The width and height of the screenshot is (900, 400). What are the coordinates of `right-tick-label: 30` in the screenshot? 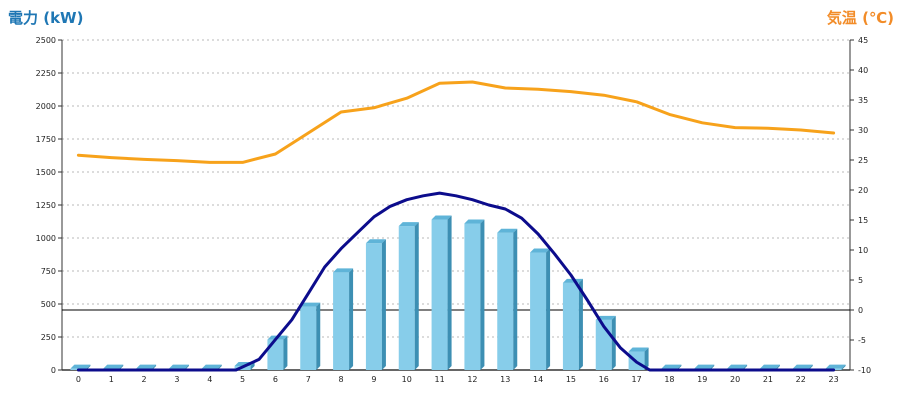 It's located at (863, 130).